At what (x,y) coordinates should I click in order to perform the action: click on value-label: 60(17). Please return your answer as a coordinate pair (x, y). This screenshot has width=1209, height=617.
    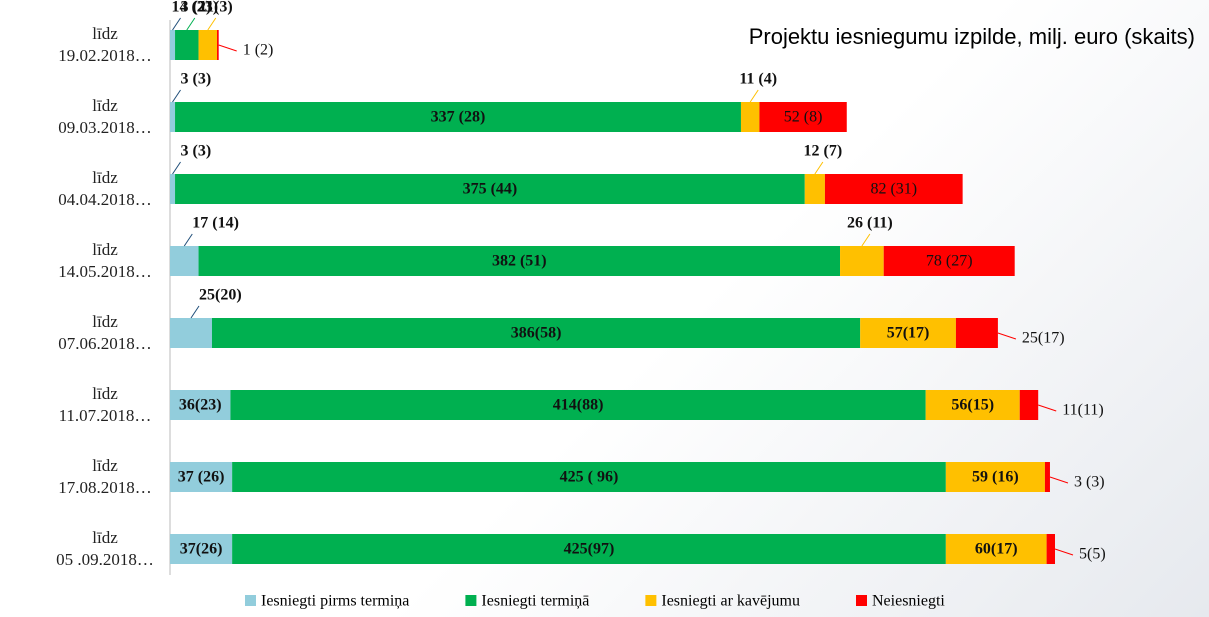
    Looking at the image, I should click on (996, 549).